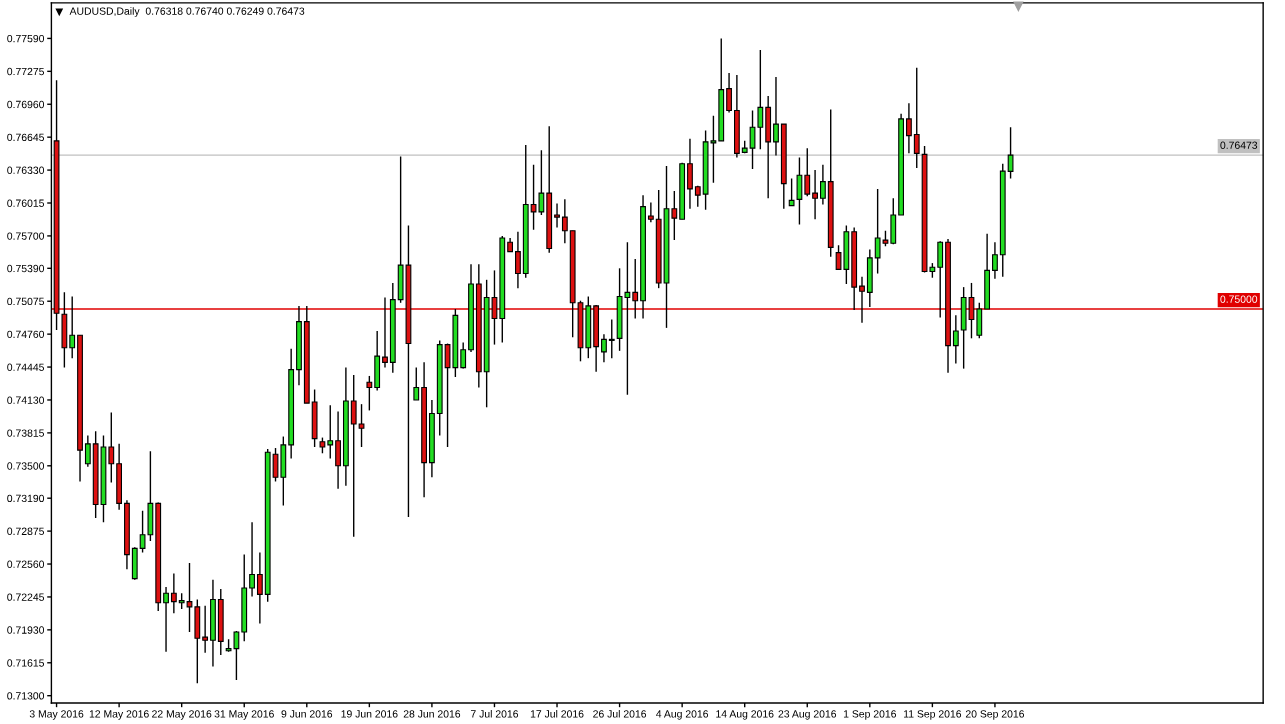  Describe the element at coordinates (26, 630) in the screenshot. I see `y-tick-label: 0.71930` at that location.